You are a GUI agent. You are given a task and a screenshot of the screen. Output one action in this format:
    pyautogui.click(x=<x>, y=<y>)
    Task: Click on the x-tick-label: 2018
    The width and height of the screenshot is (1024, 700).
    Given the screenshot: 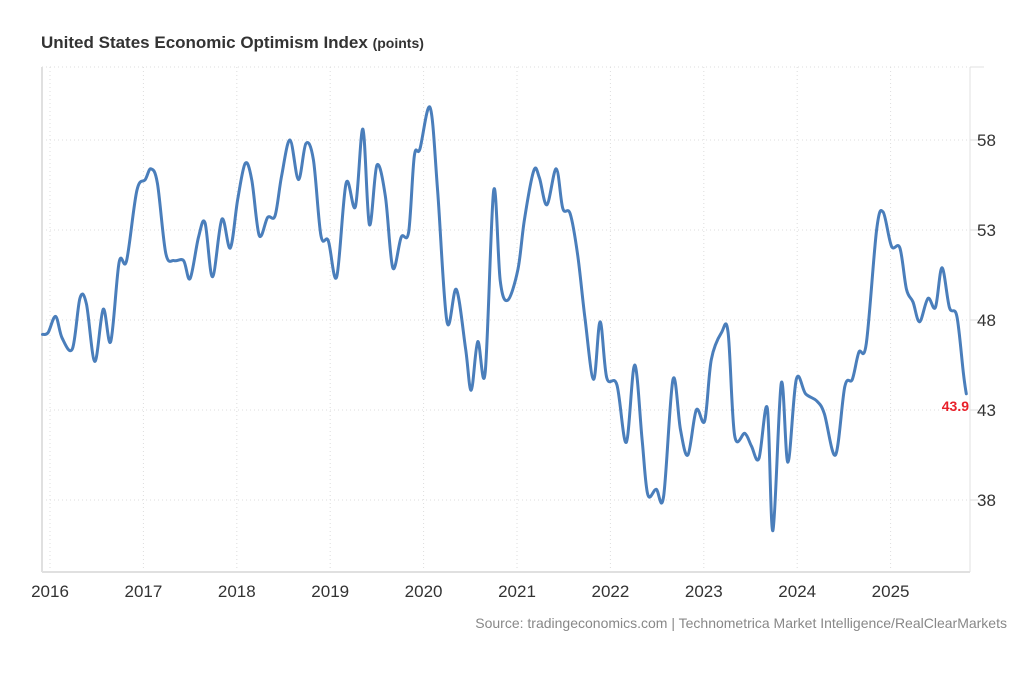 What is the action you would take?
    pyautogui.click(x=237, y=591)
    